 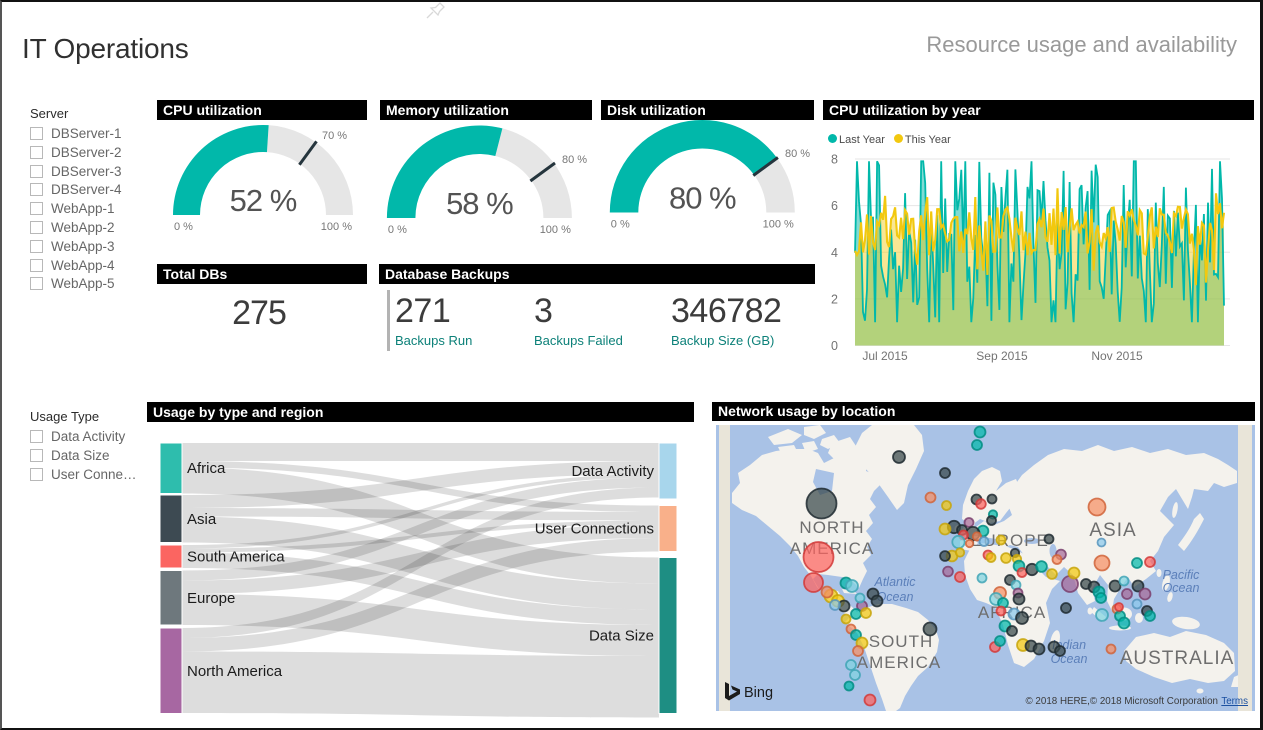 What do you see at coordinates (834, 346) in the screenshot?
I see `svg-text: 0` at bounding box center [834, 346].